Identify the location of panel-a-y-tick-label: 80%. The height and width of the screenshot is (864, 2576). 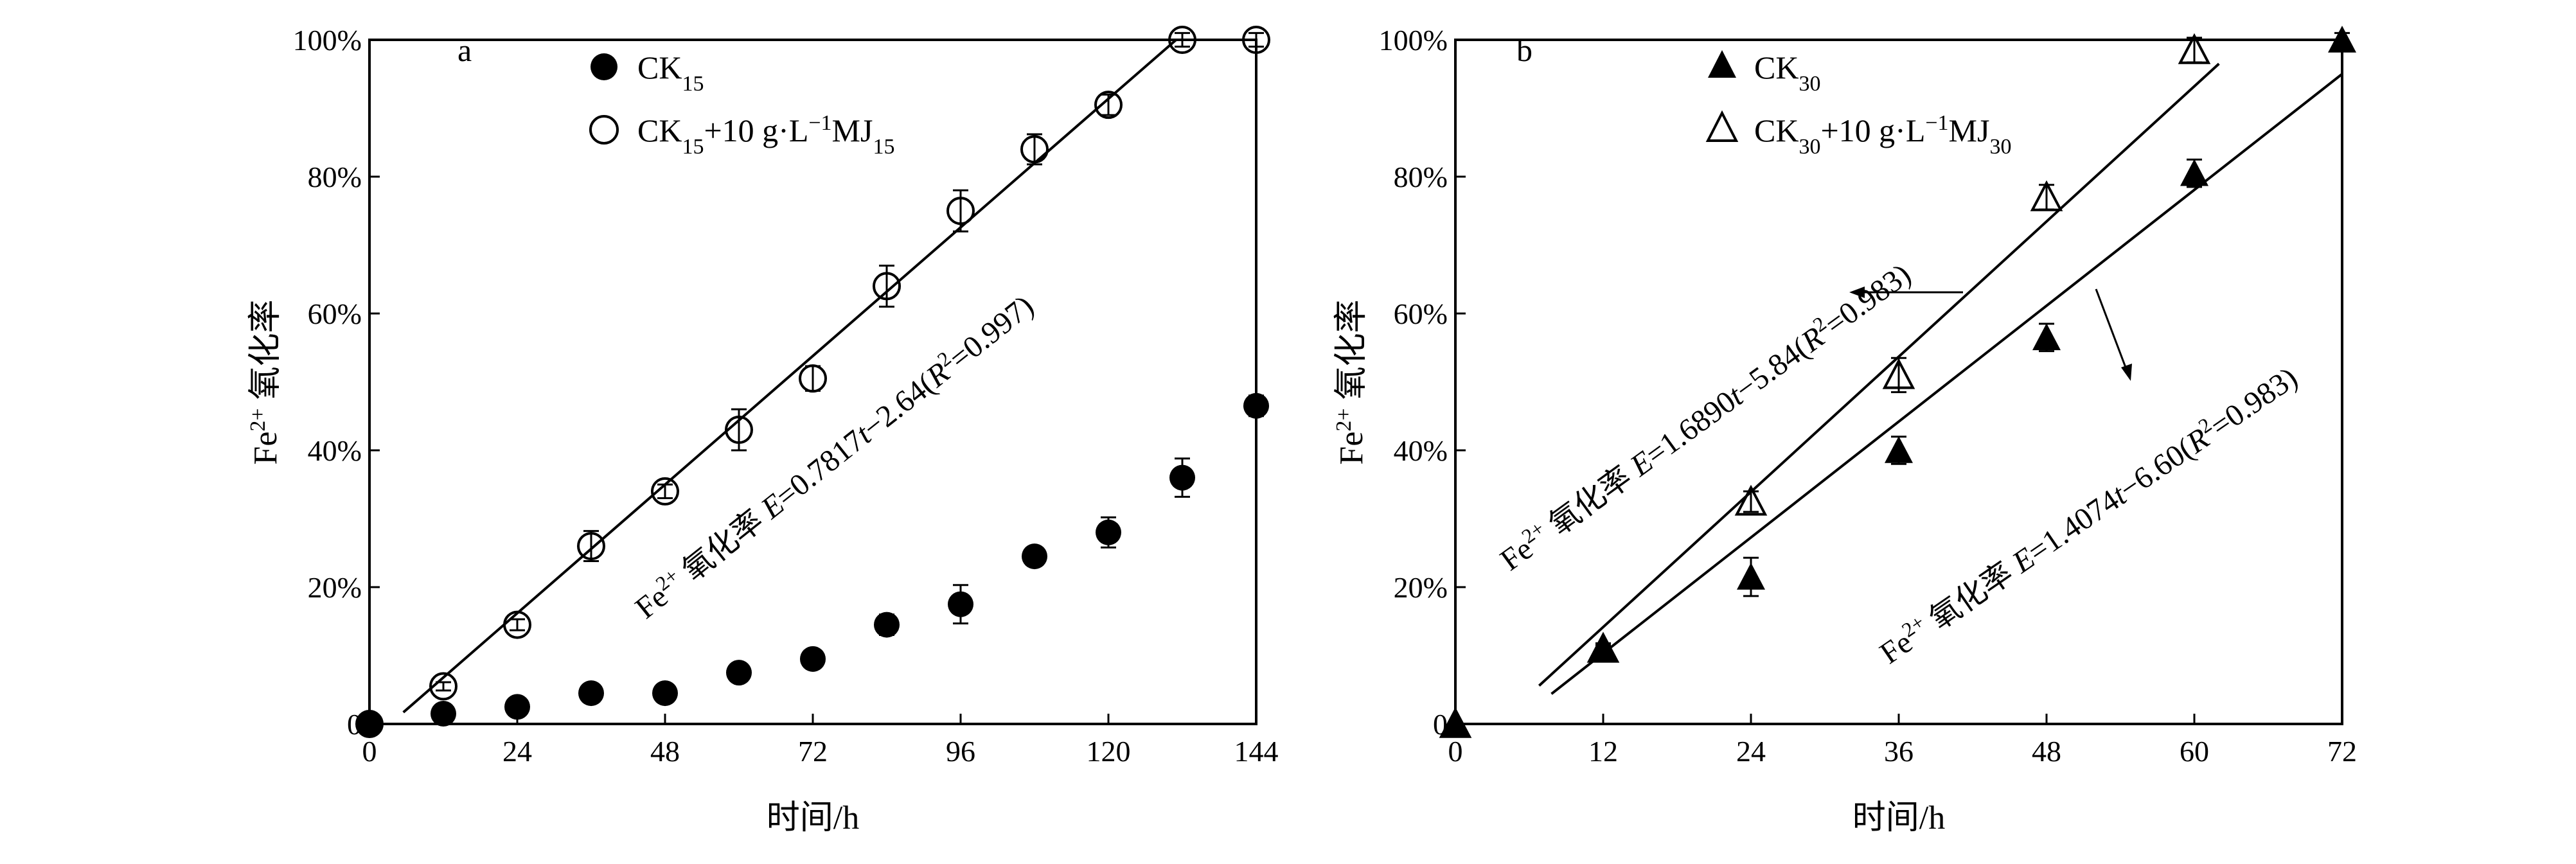
(335, 177).